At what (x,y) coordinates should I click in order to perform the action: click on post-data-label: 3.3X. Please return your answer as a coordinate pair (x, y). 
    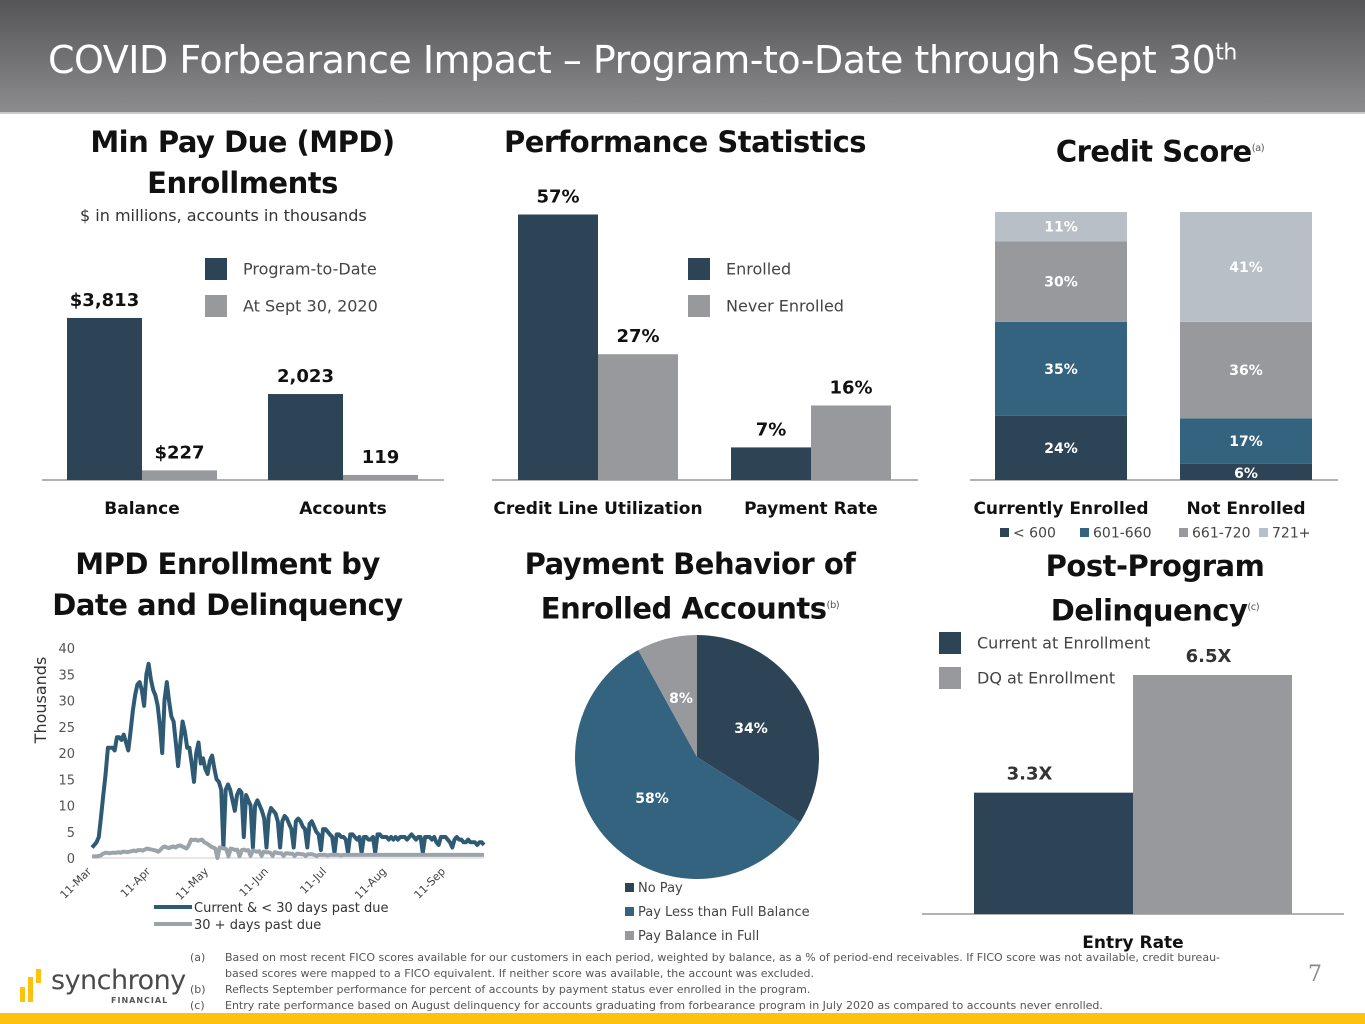
    Looking at the image, I should click on (1030, 774).